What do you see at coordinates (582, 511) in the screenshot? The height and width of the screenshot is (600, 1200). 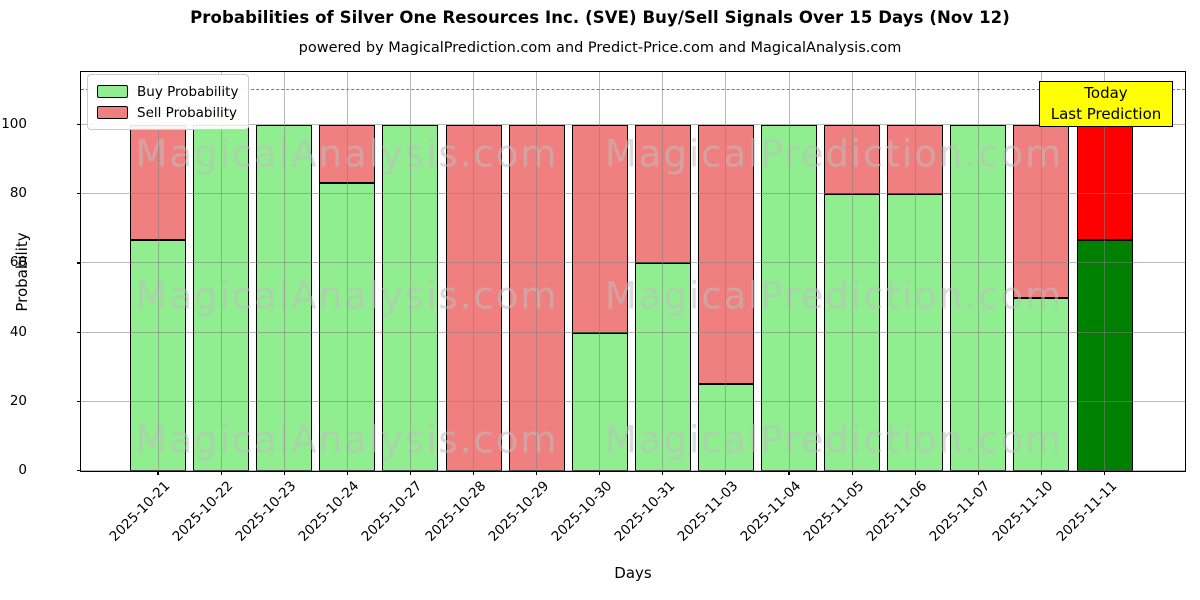 I see `x-tick-label: 2025-10-30` at bounding box center [582, 511].